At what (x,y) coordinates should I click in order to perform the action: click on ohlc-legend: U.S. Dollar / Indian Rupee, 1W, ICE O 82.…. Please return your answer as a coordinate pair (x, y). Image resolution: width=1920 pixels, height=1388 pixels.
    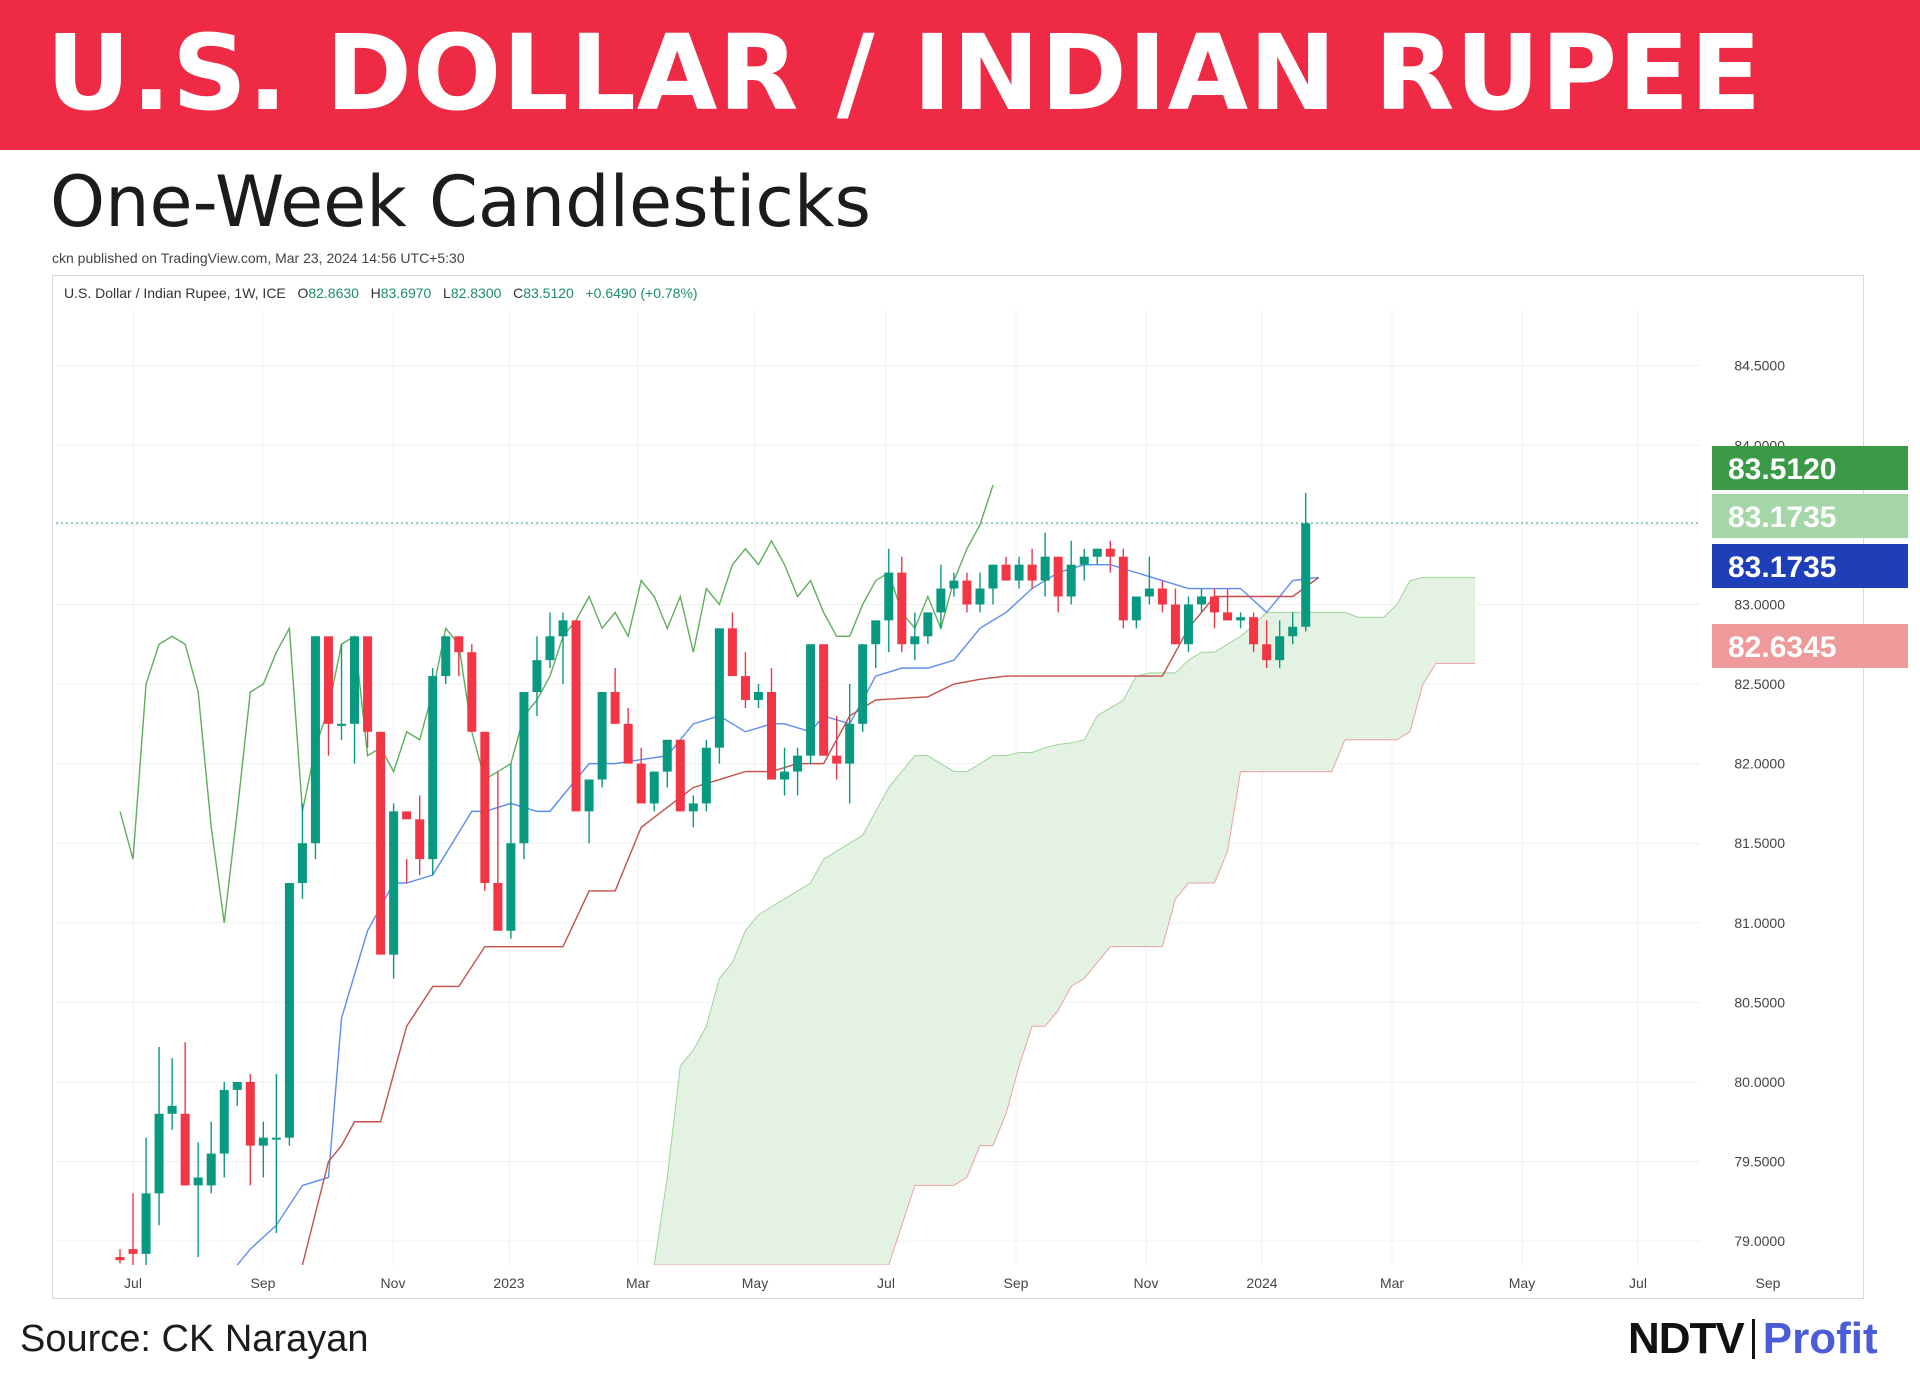
    Looking at the image, I should click on (381, 293).